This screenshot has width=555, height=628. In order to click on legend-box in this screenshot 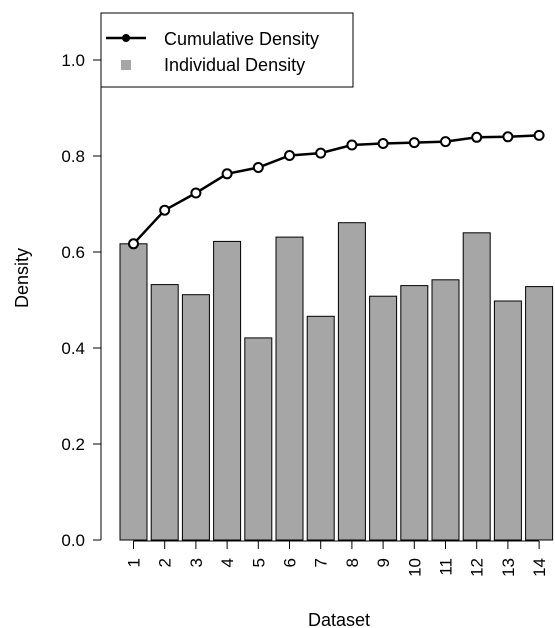, I will do `click(227, 50)`.